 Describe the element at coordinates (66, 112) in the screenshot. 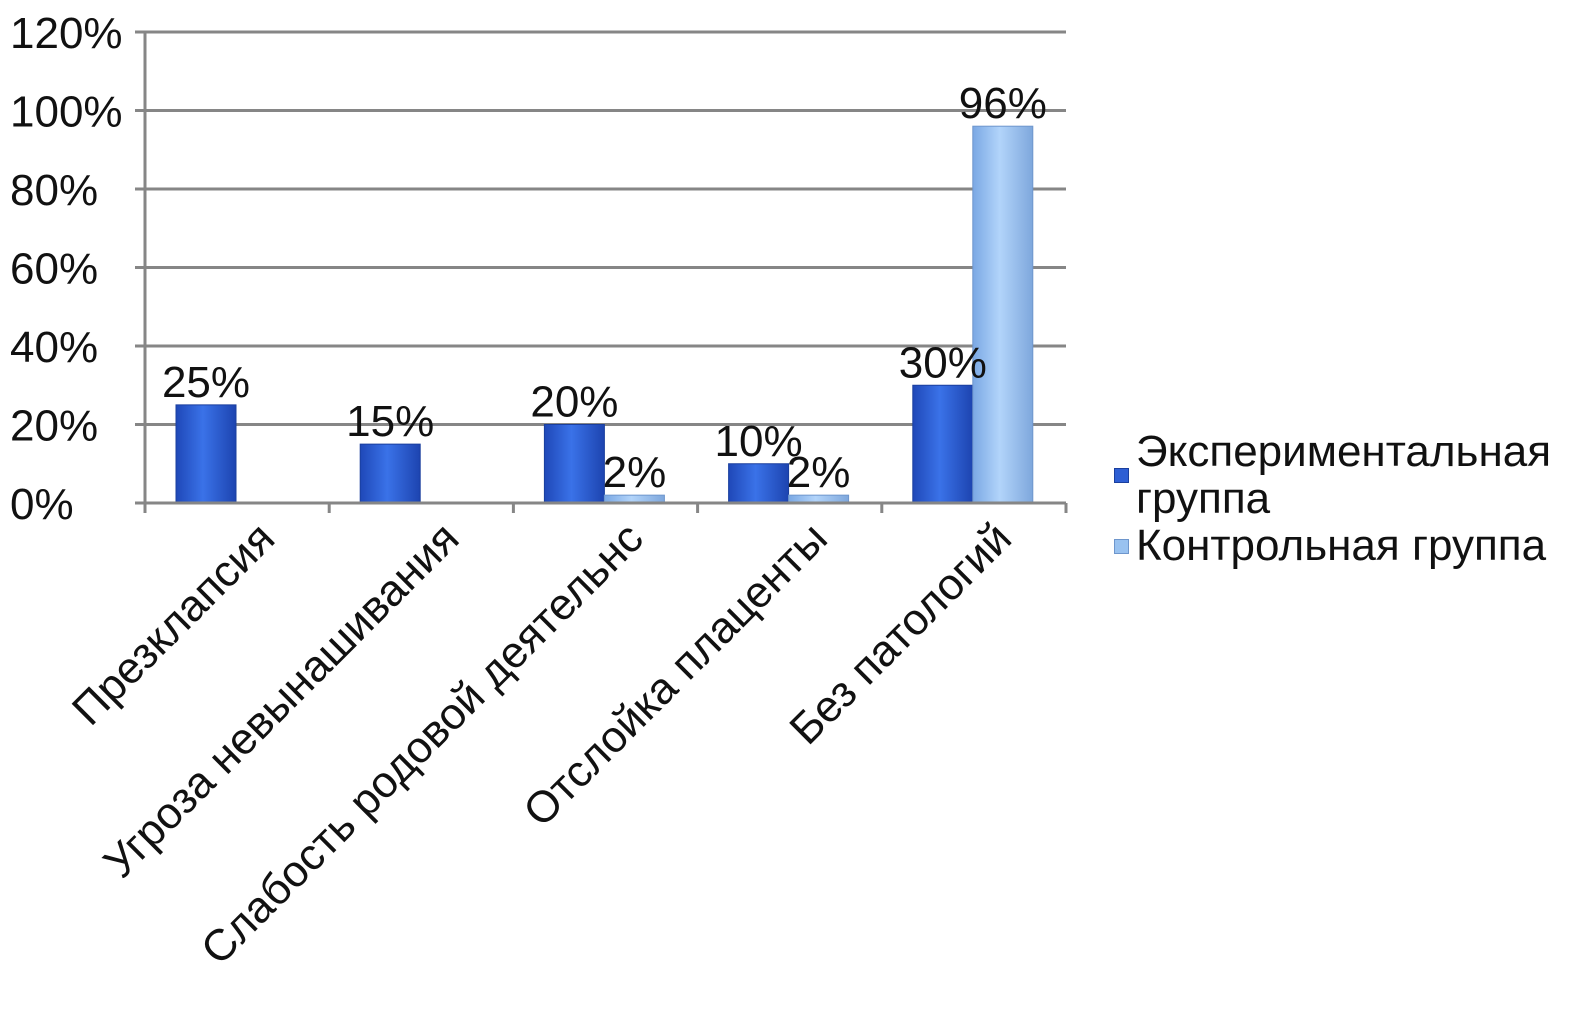

I see `y-tick-label: 100%` at that location.